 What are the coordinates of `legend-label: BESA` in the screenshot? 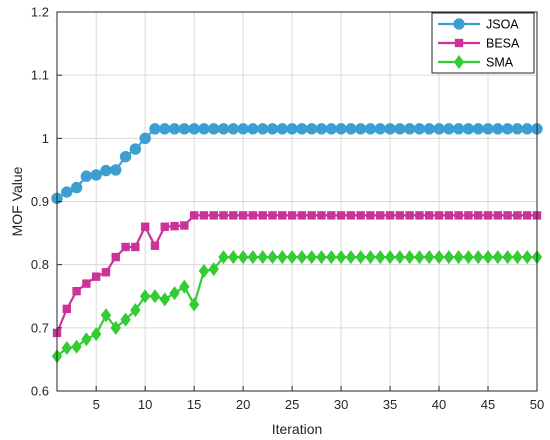 It's located at (503, 44).